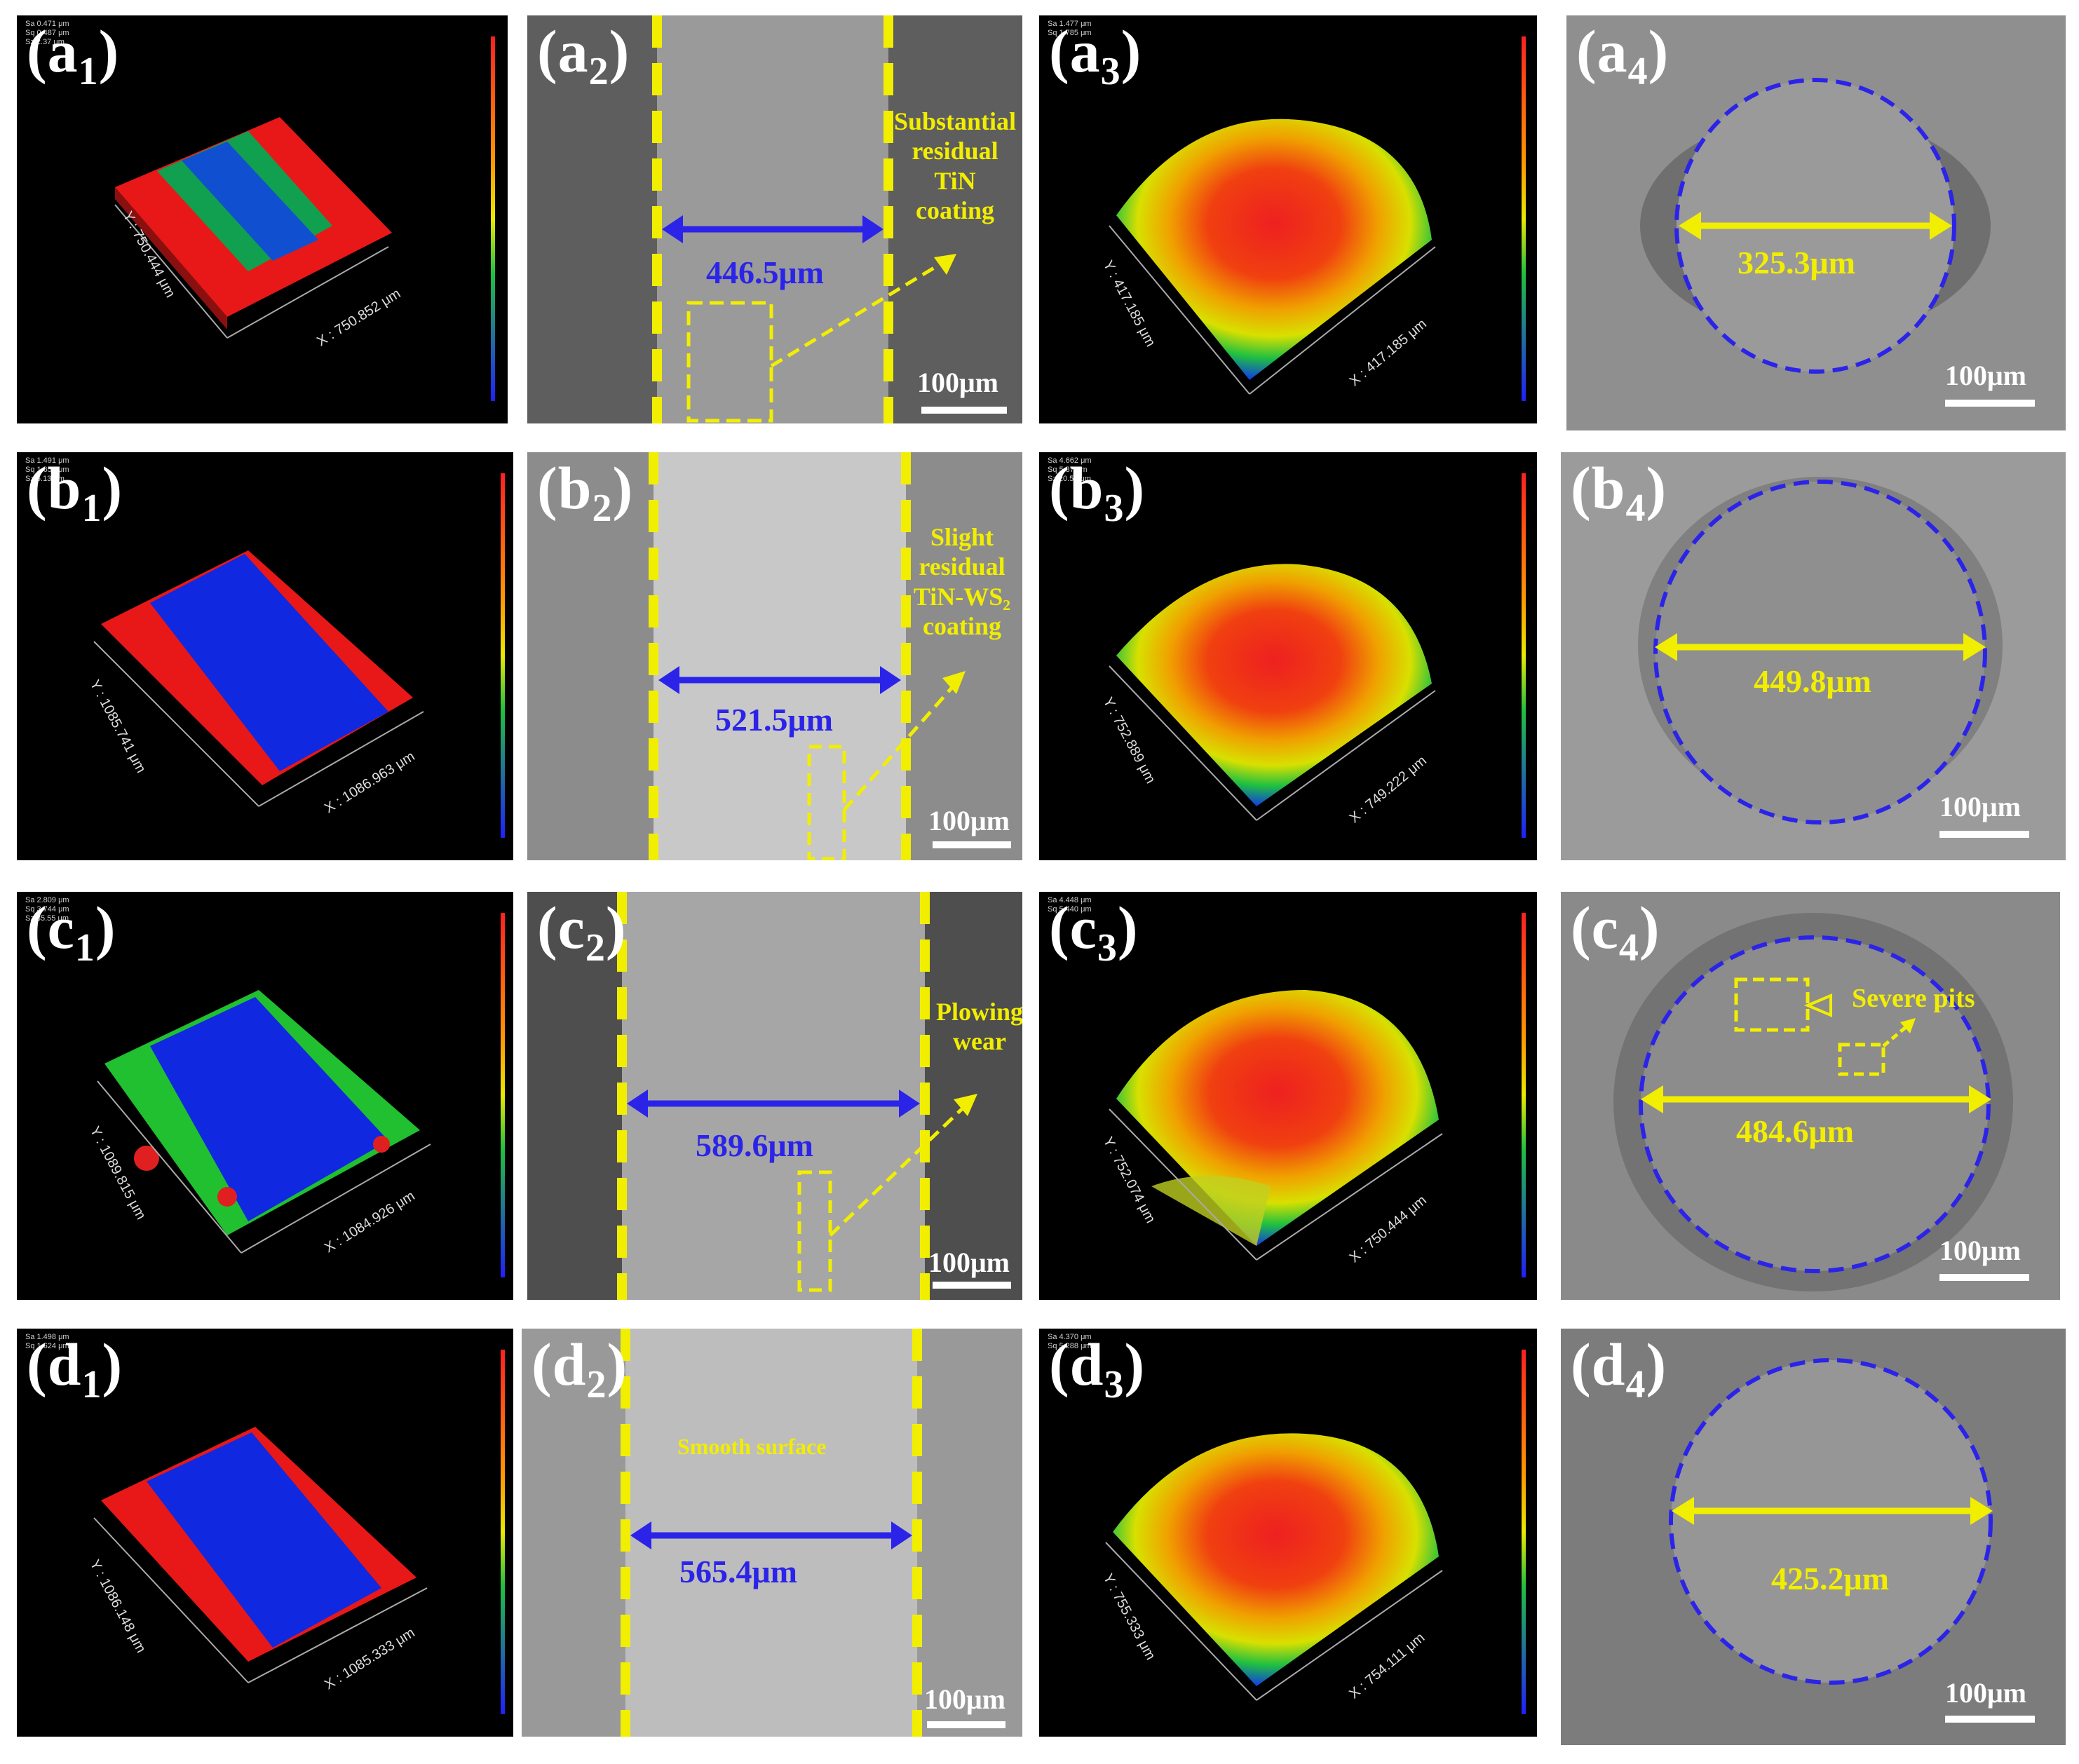  Describe the element at coordinates (752, 1447) in the screenshot. I see `wear-note: Smooth surface` at that location.